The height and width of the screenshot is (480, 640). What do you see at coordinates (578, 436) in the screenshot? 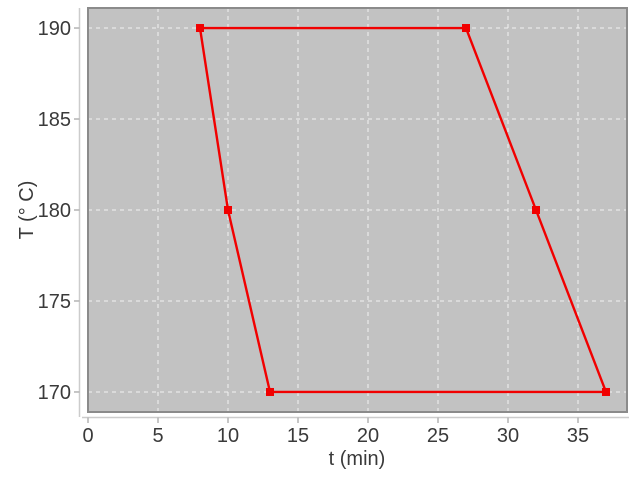
I see `x-tick-label: 35` at bounding box center [578, 436].